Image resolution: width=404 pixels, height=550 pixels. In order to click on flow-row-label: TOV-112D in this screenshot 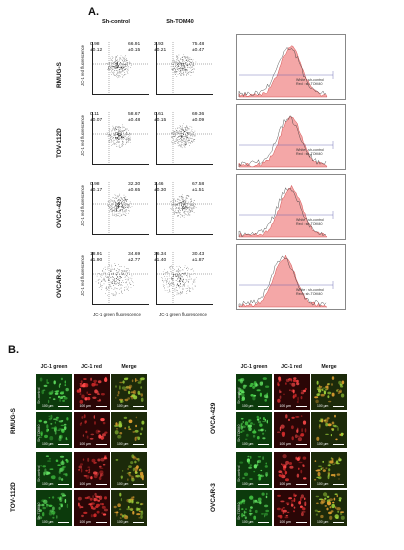, I will do `click(59, 143)`.